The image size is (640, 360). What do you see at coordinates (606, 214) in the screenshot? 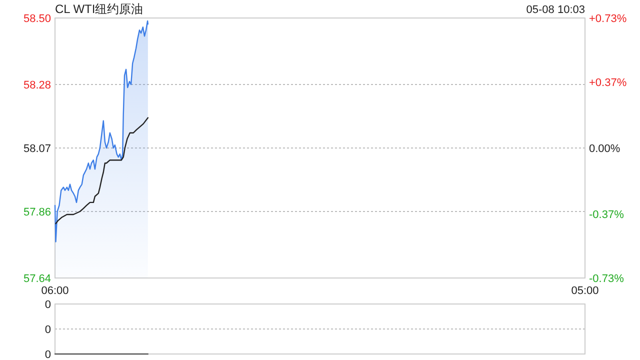
I see `y2-tick-label: -0.37%` at bounding box center [606, 214].